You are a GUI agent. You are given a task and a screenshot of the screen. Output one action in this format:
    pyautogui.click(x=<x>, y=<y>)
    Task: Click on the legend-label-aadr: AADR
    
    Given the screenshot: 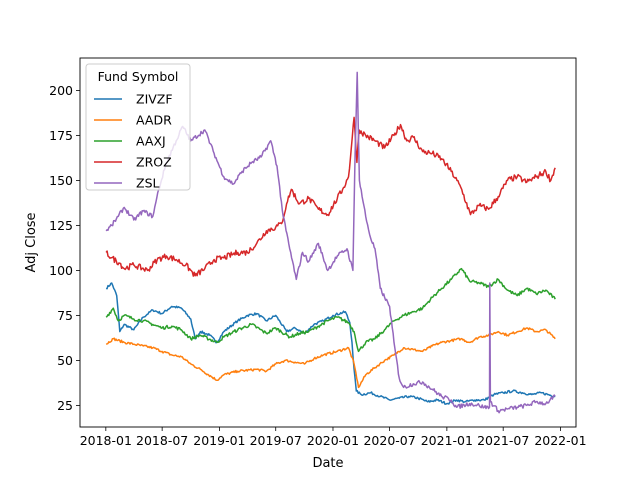 What is the action you would take?
    pyautogui.click(x=154, y=120)
    